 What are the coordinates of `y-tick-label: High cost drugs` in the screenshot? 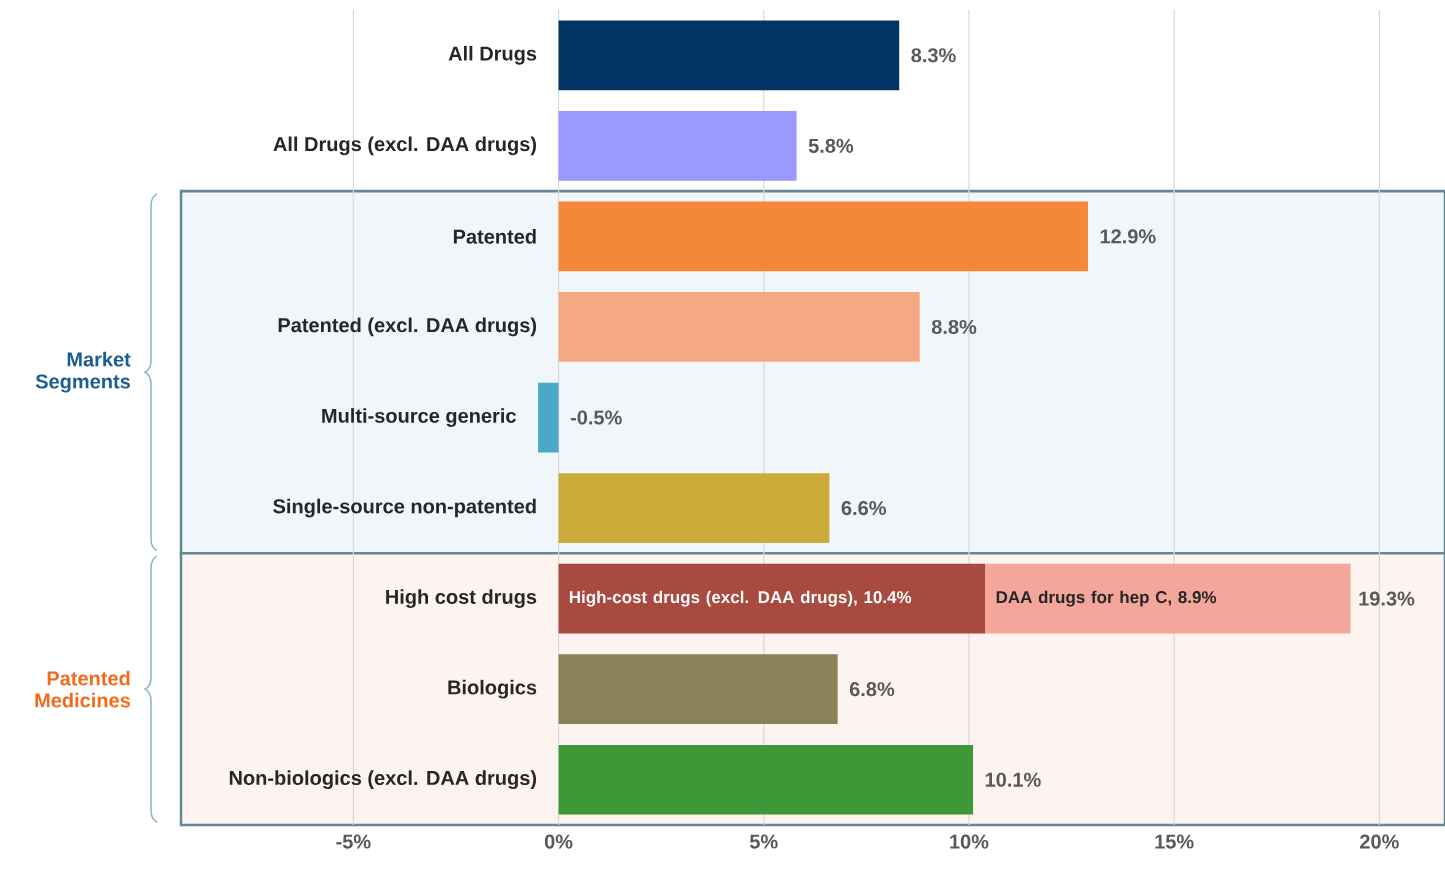 It's located at (461, 598).